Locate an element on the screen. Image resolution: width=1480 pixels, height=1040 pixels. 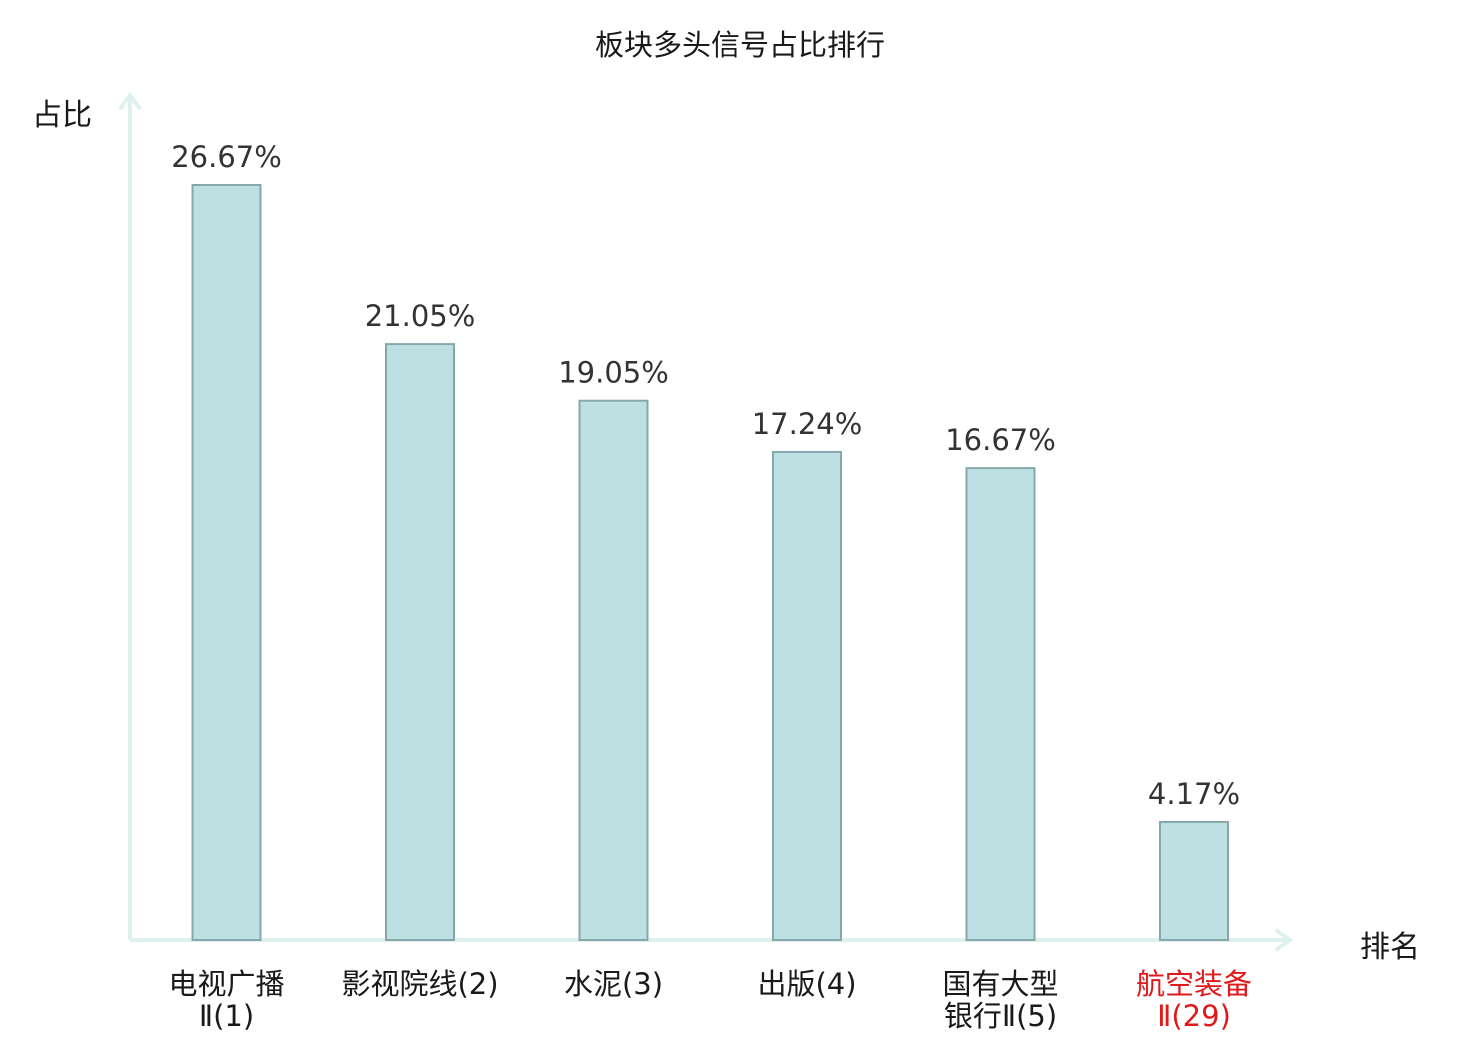
category-label: 水泥(3) is located at coordinates (613, 984).